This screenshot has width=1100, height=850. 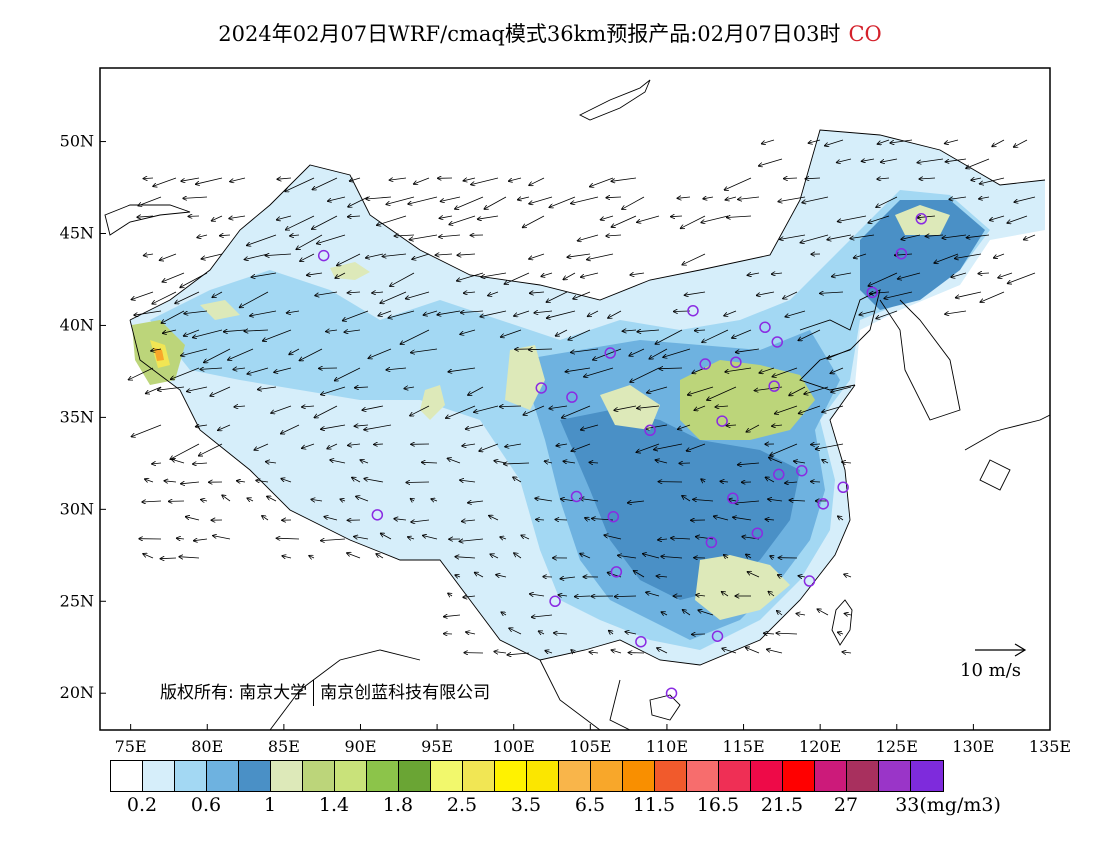 What do you see at coordinates (131, 746) in the screenshot?
I see `lon-label: 75E` at bounding box center [131, 746].